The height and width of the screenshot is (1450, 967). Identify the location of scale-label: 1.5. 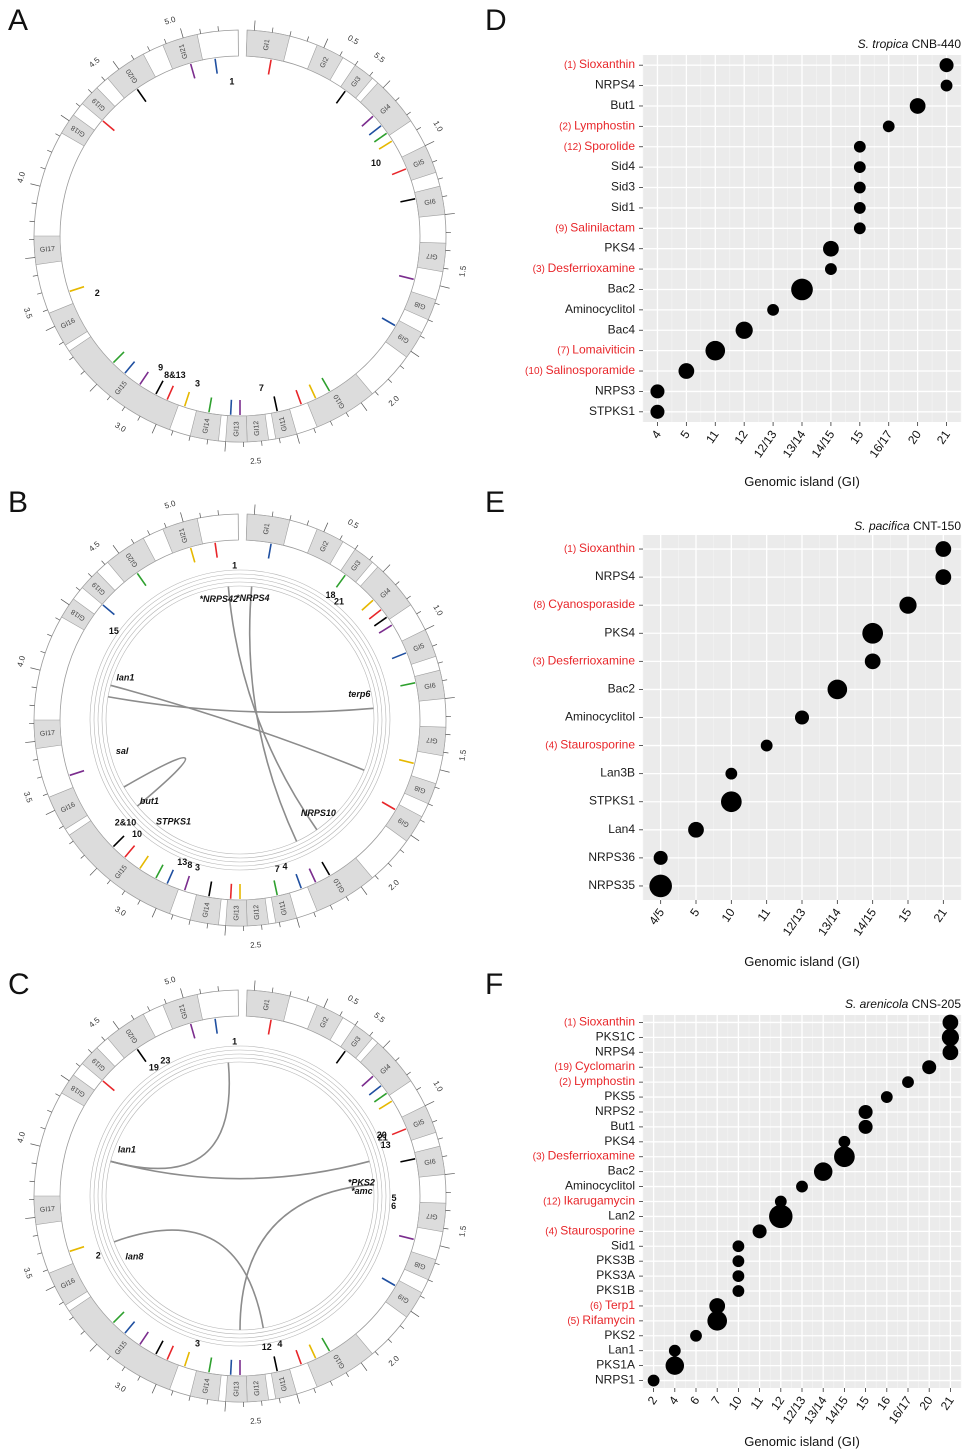
(463, 271).